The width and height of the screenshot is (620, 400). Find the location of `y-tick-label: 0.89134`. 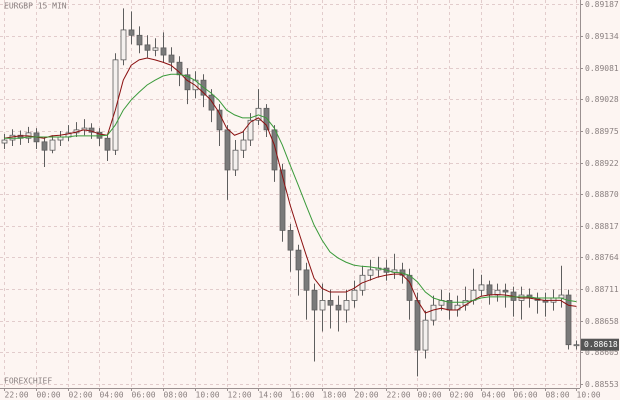

y-tick-label: 0.89134 is located at coordinates (602, 36).